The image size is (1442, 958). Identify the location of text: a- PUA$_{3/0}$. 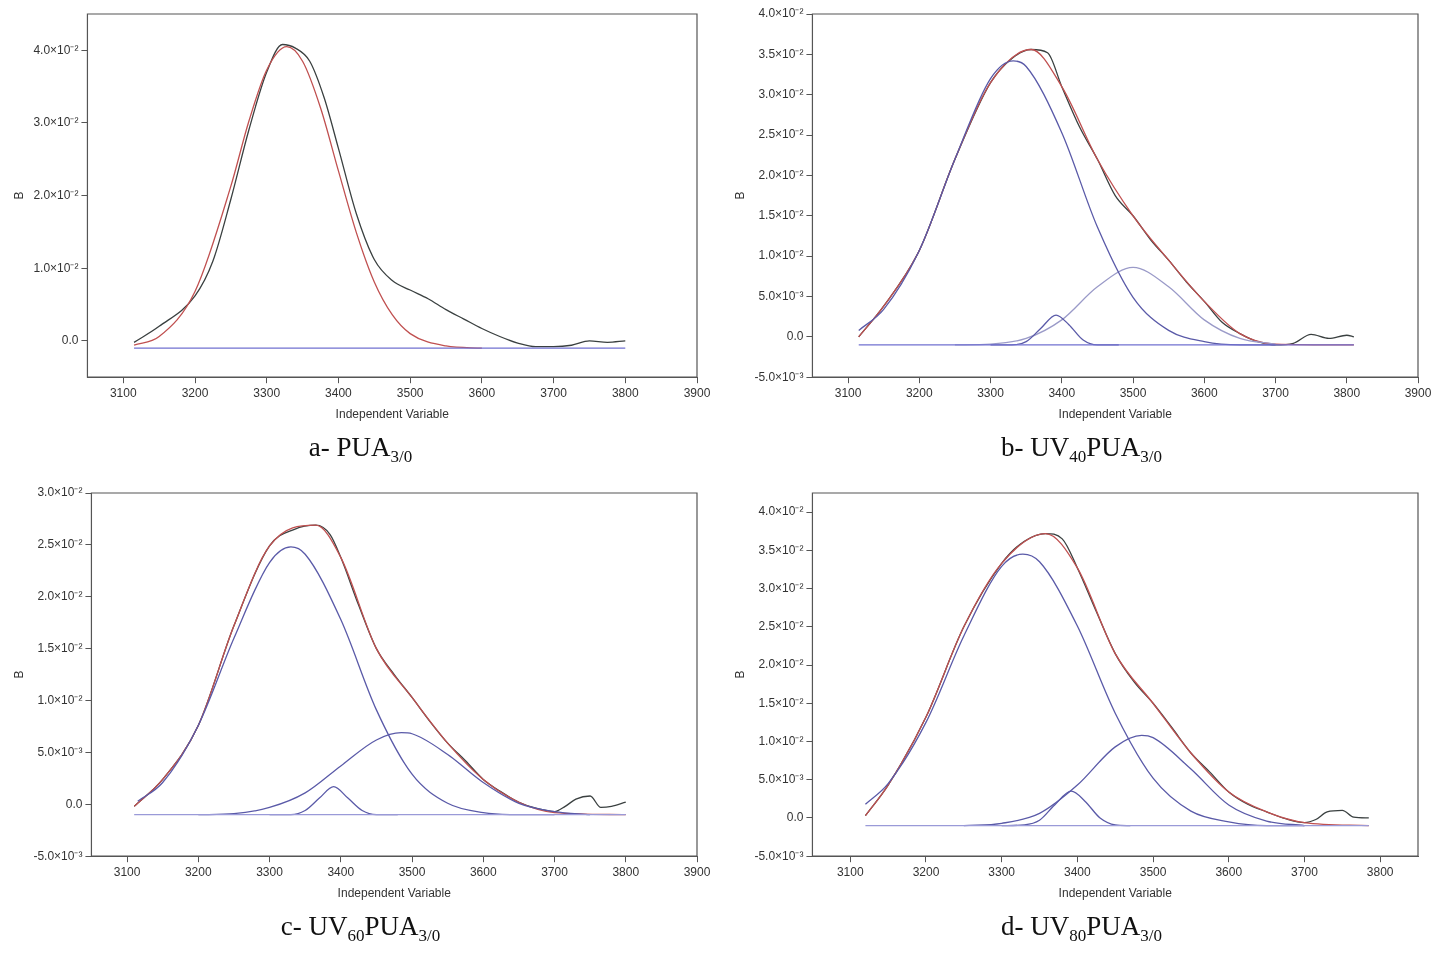
(360, 450).